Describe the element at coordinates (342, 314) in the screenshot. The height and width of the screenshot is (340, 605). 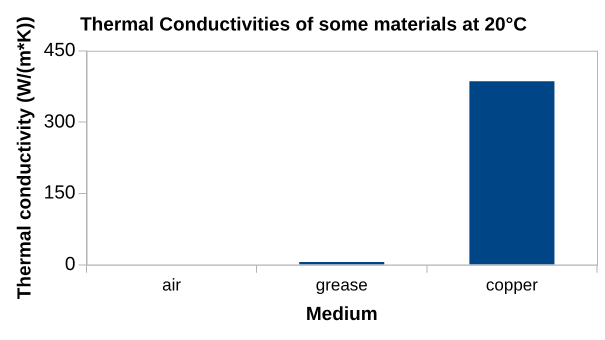
I see `x-axis-title: Medium` at that location.